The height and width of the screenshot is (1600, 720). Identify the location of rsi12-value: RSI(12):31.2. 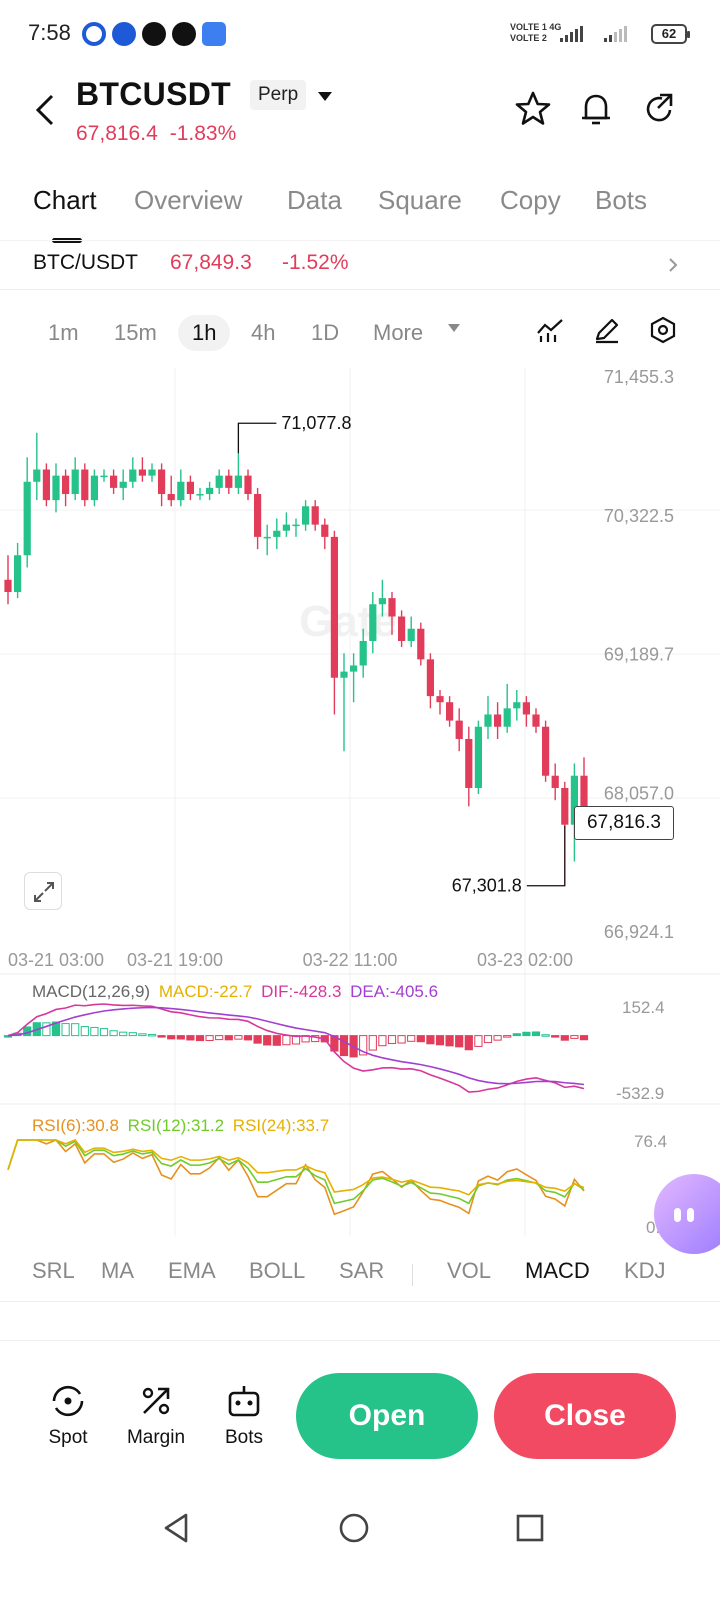
(176, 1125).